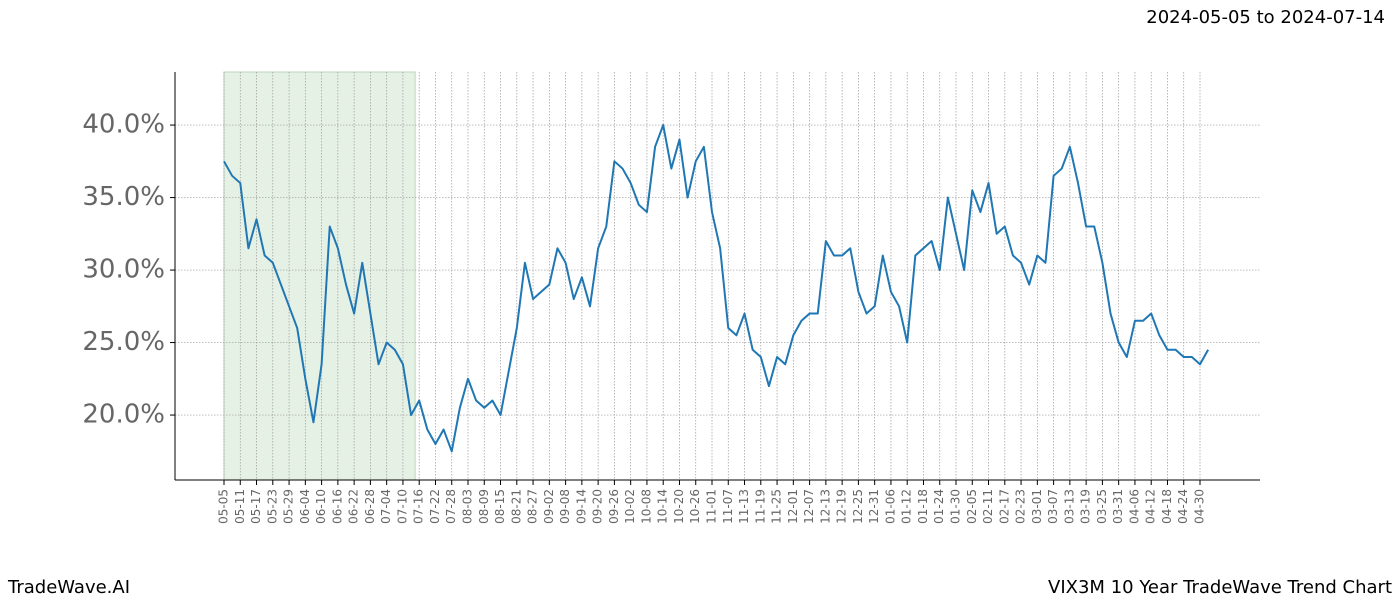 This screenshot has width=1400, height=604. What do you see at coordinates (809, 506) in the screenshot?
I see `x-tick-label: 12-07` at bounding box center [809, 506].